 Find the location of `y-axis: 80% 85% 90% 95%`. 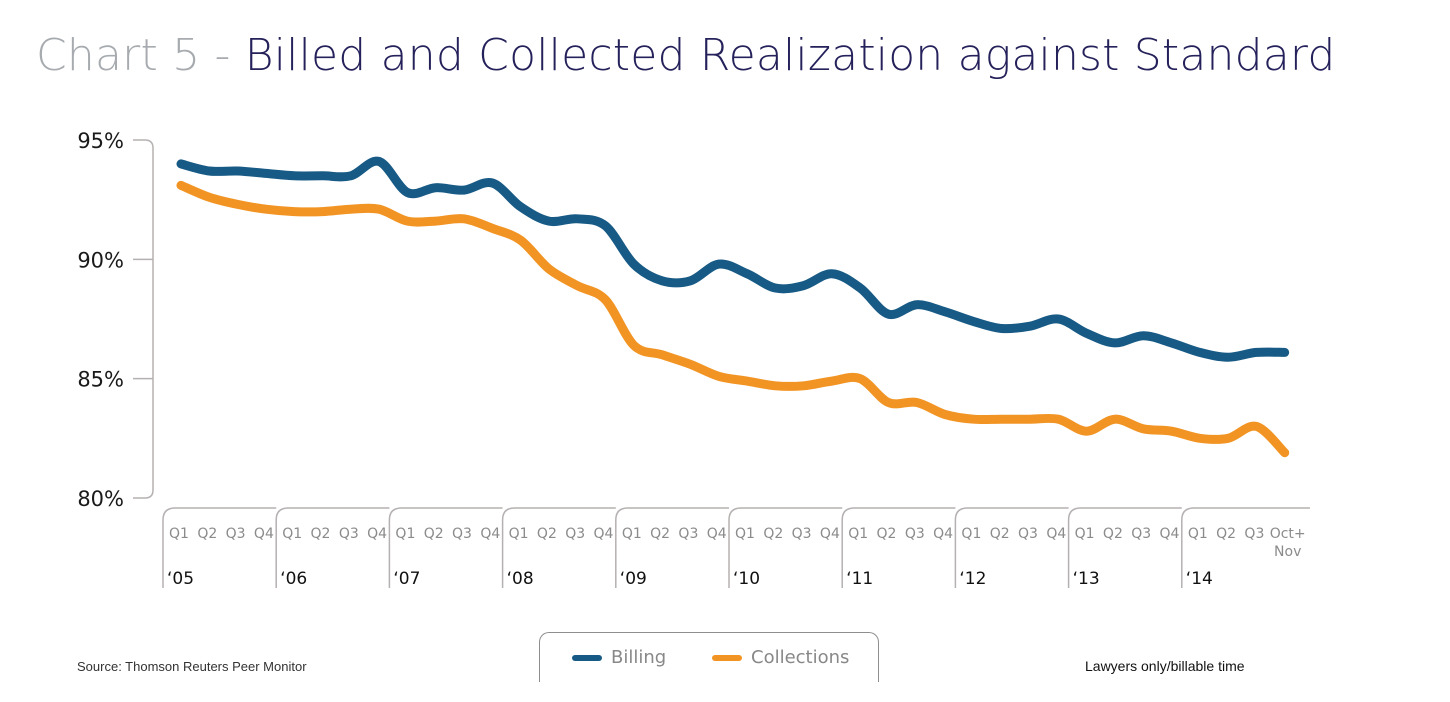

y-axis: 80% 85% 90% 95% is located at coordinates (115, 320).